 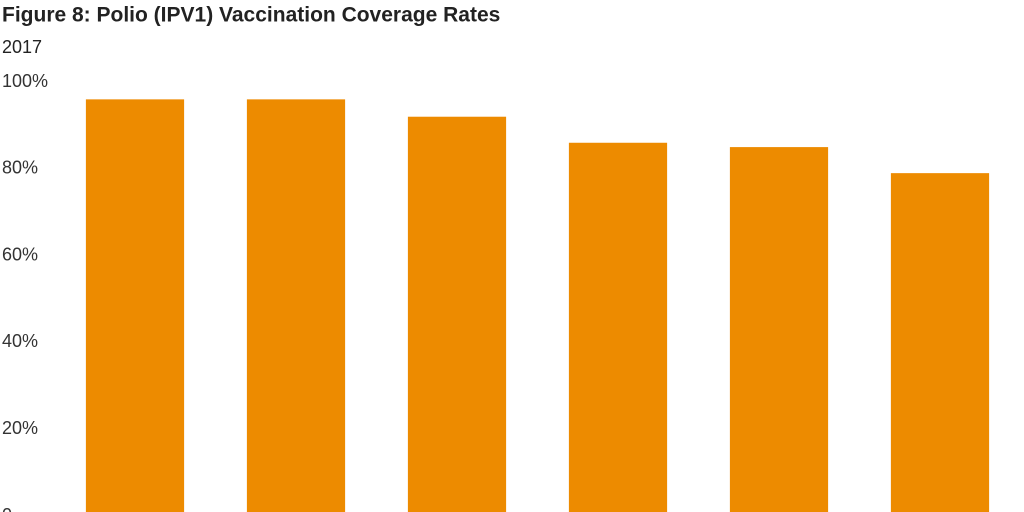 I want to click on chart-subtitle: 2017, so click(x=22, y=47).